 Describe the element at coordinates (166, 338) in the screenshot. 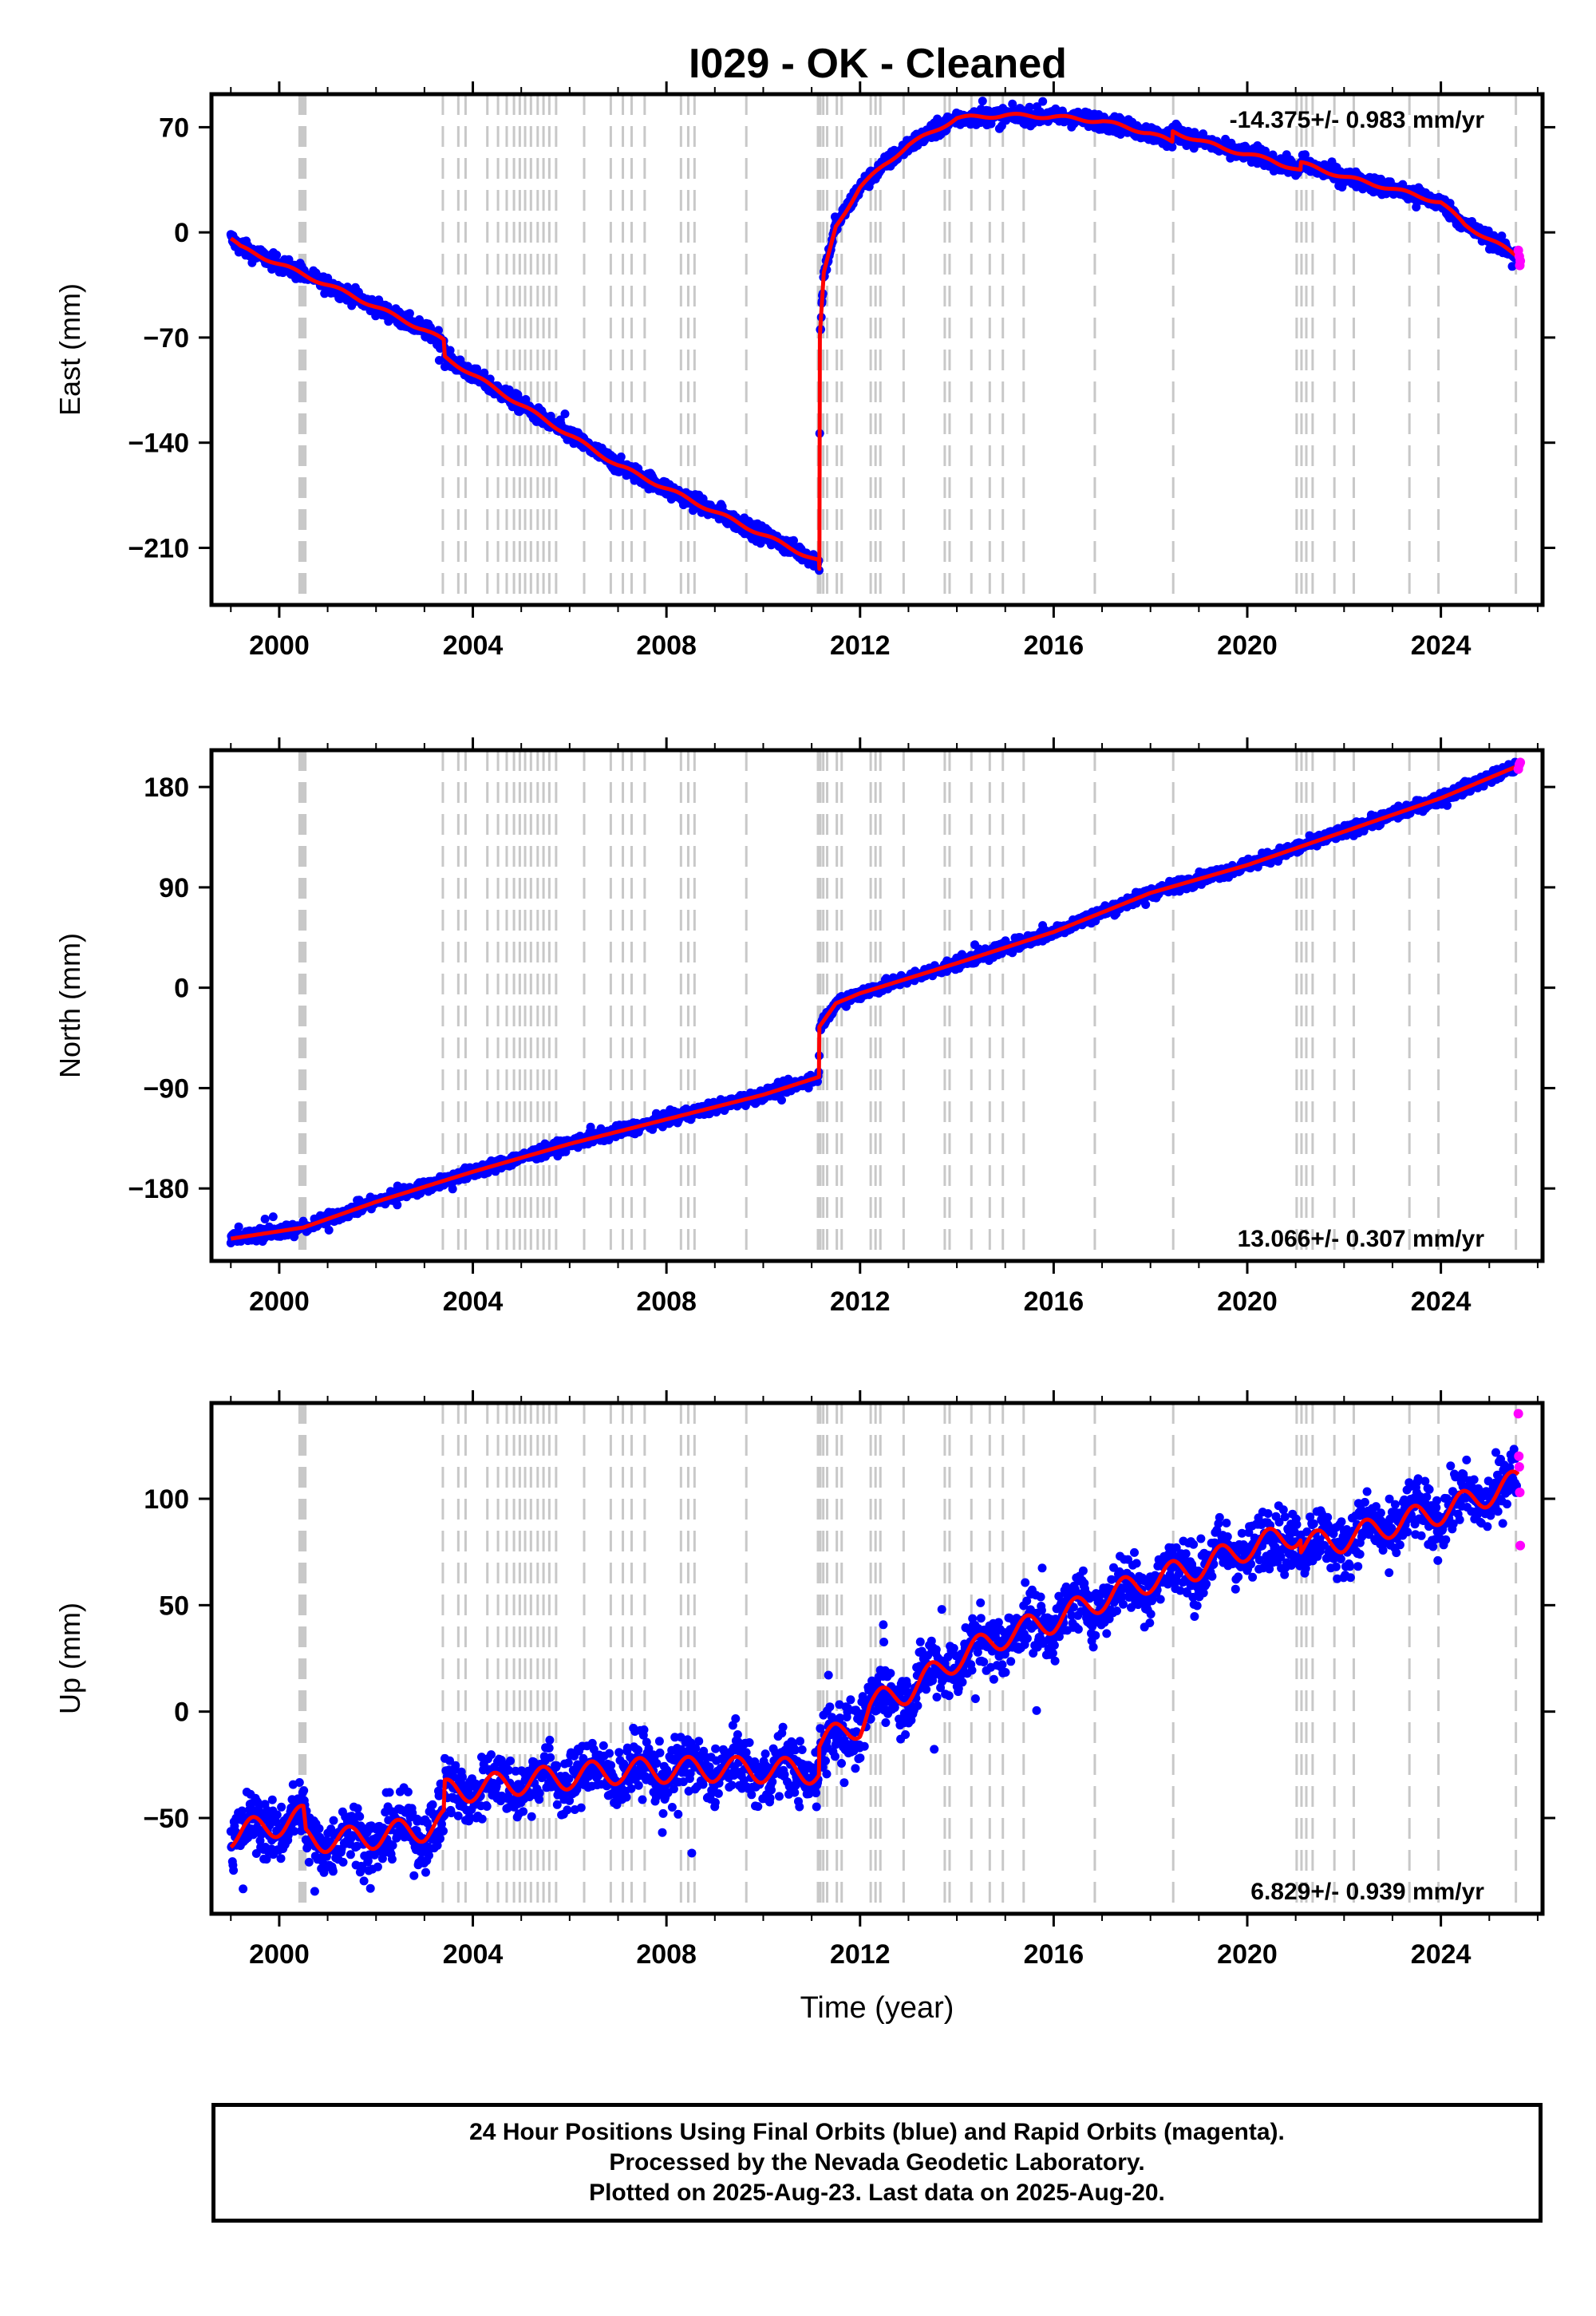

I see `y-tick-label: −70` at that location.